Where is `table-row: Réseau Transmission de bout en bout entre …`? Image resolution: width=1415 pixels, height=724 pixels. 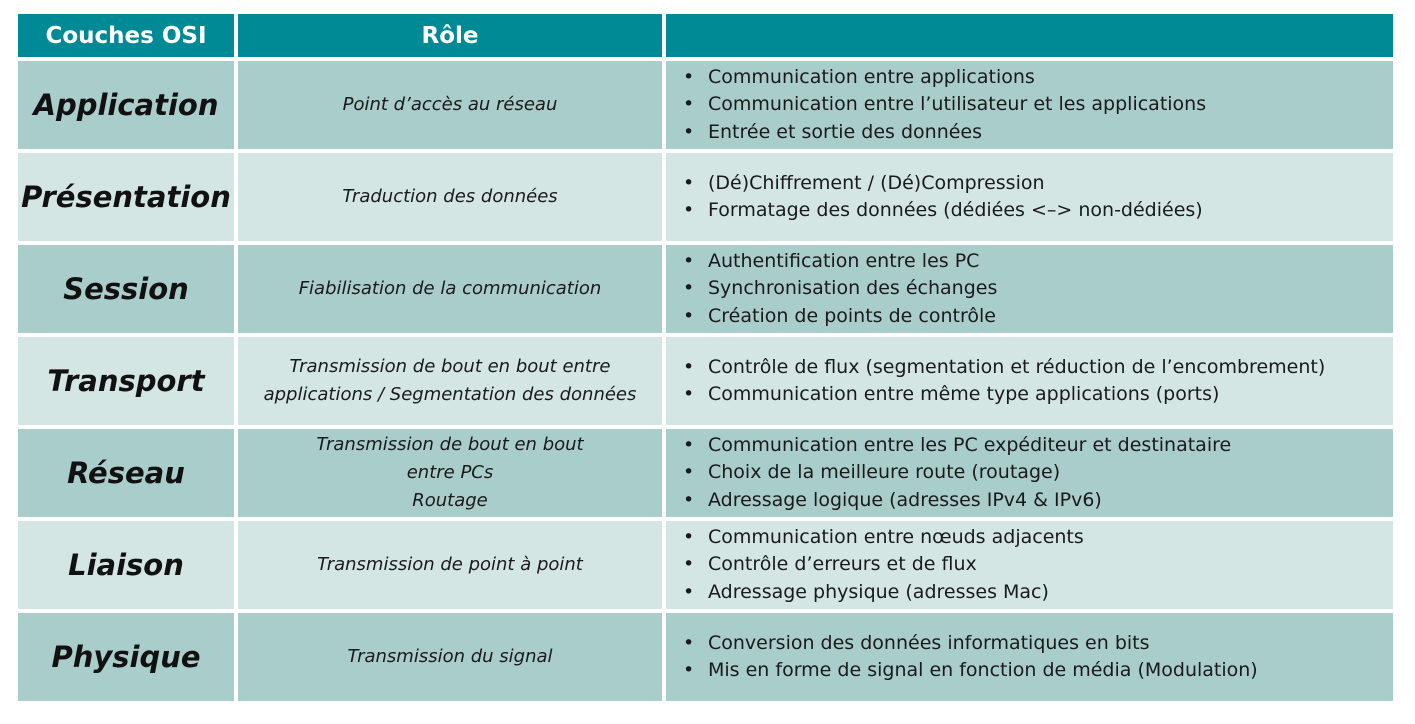 table-row: Réseau Transmission de bout en bout entre … is located at coordinates (705, 473).